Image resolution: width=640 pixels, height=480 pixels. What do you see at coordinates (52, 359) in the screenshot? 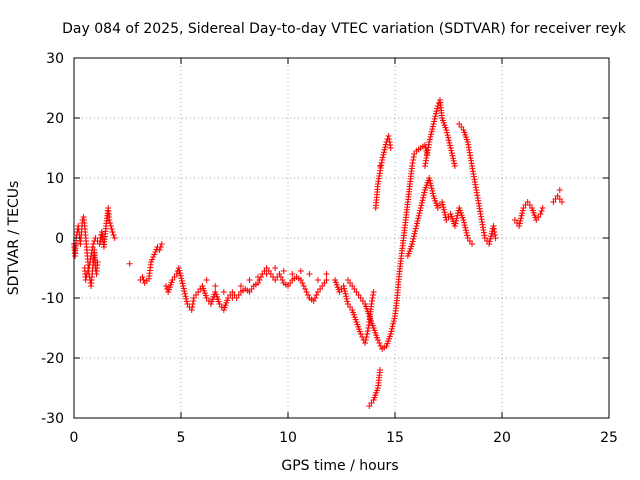
I see `y-tick-label: -20` at bounding box center [52, 359].